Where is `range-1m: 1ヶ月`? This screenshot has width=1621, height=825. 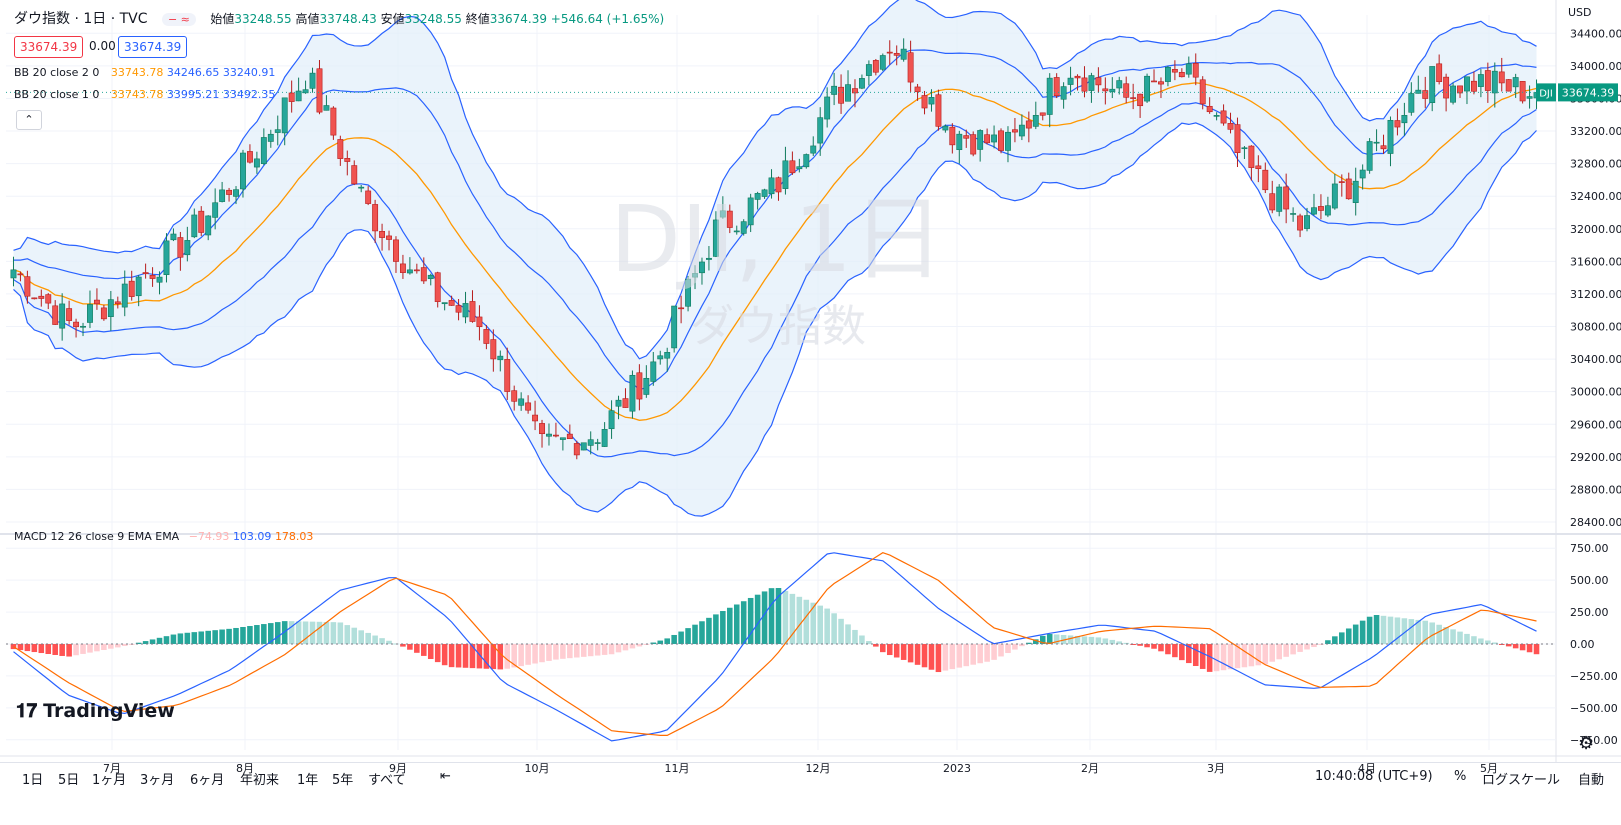
range-1m: 1ヶ月 is located at coordinates (109, 780).